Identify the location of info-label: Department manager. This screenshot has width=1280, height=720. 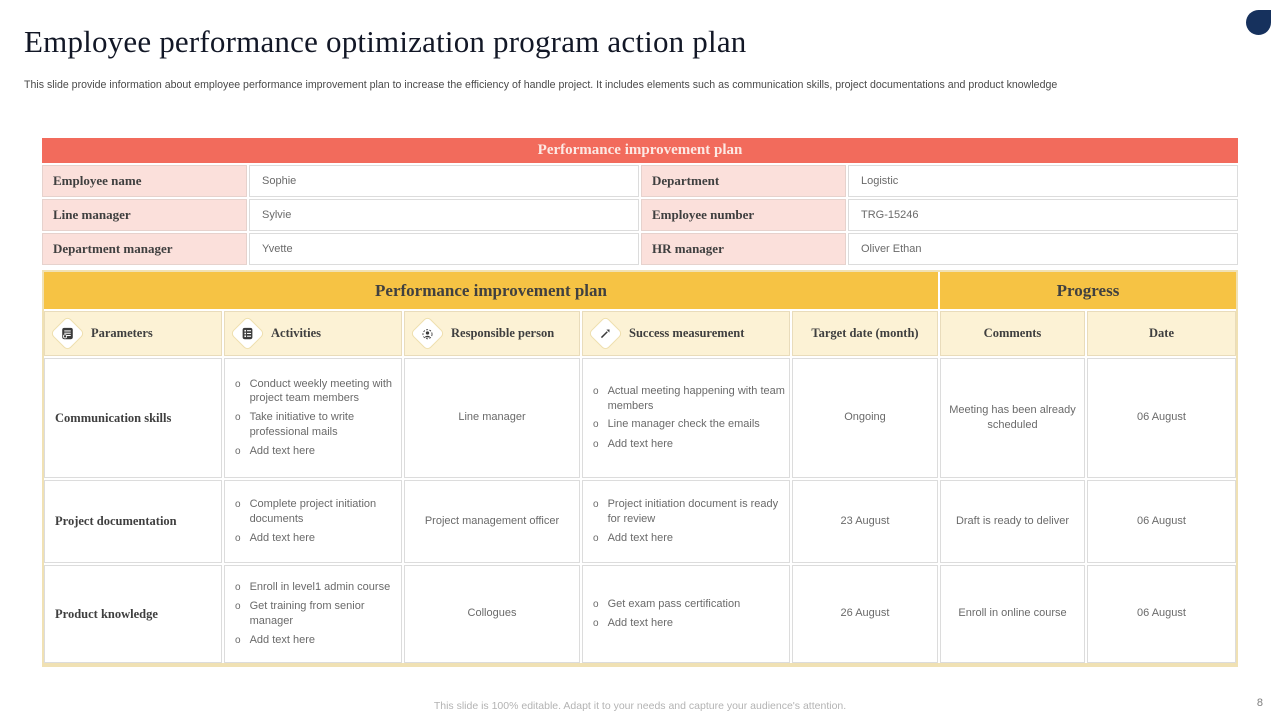
(144, 249).